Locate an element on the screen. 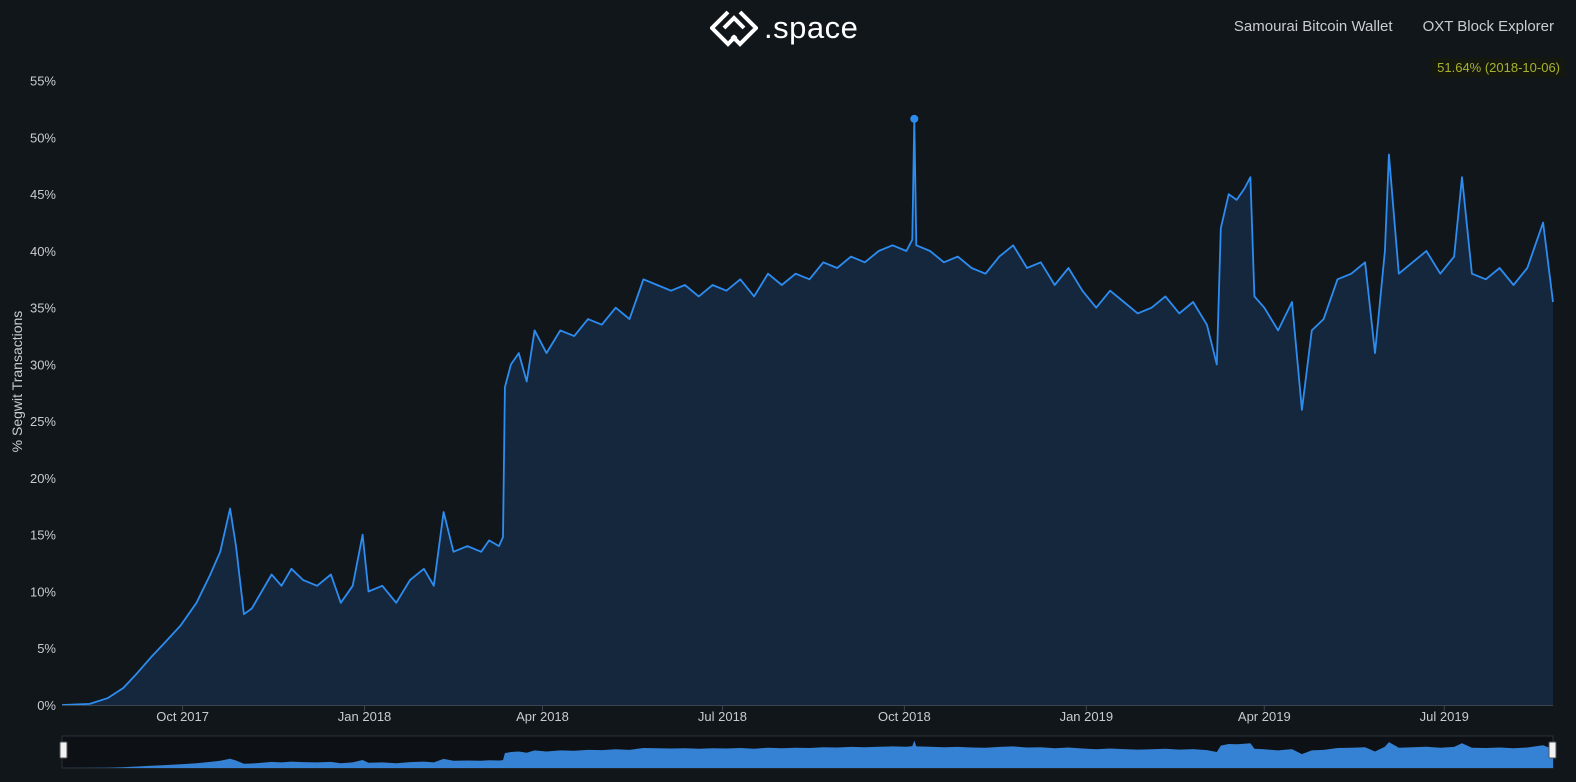  x-tick-label: Oct 2017 is located at coordinates (182, 716).